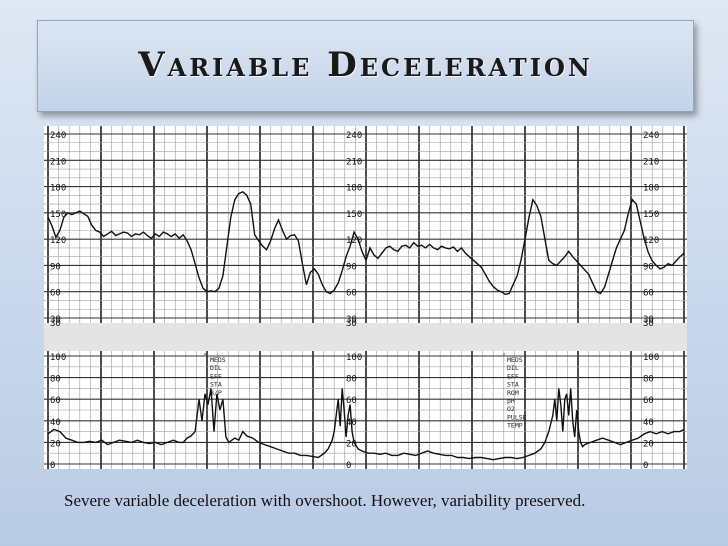 The height and width of the screenshot is (546, 728). What do you see at coordinates (513, 393) in the screenshot?
I see `annotation-label: ROM` at bounding box center [513, 393].